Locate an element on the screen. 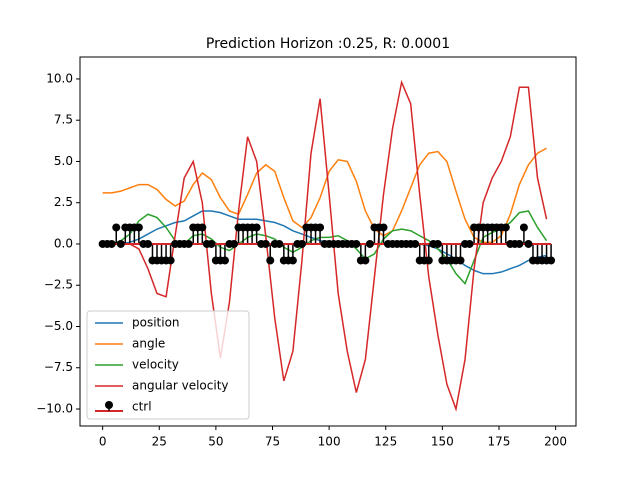 This screenshot has height=480, width=640. x-tick-label: 100 is located at coordinates (329, 442).